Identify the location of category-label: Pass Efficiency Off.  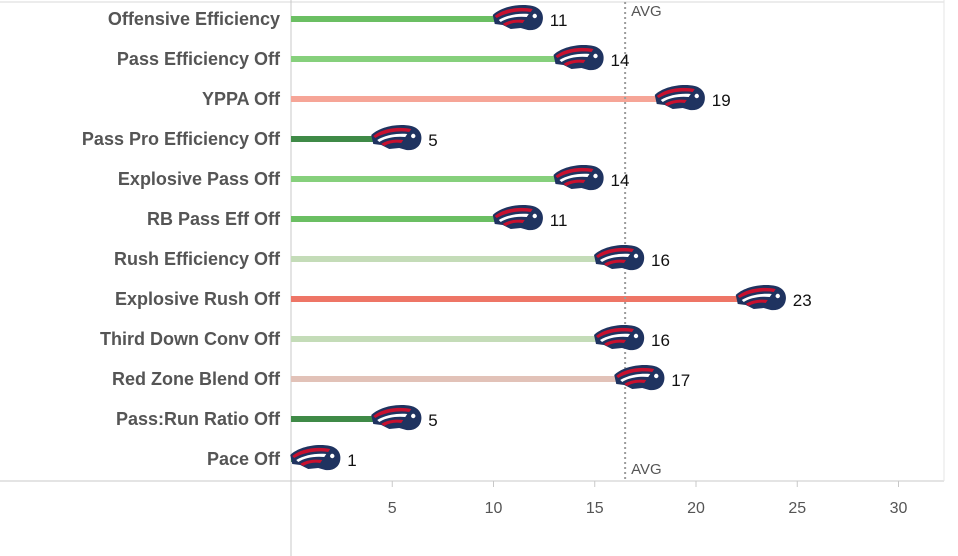
(199, 59).